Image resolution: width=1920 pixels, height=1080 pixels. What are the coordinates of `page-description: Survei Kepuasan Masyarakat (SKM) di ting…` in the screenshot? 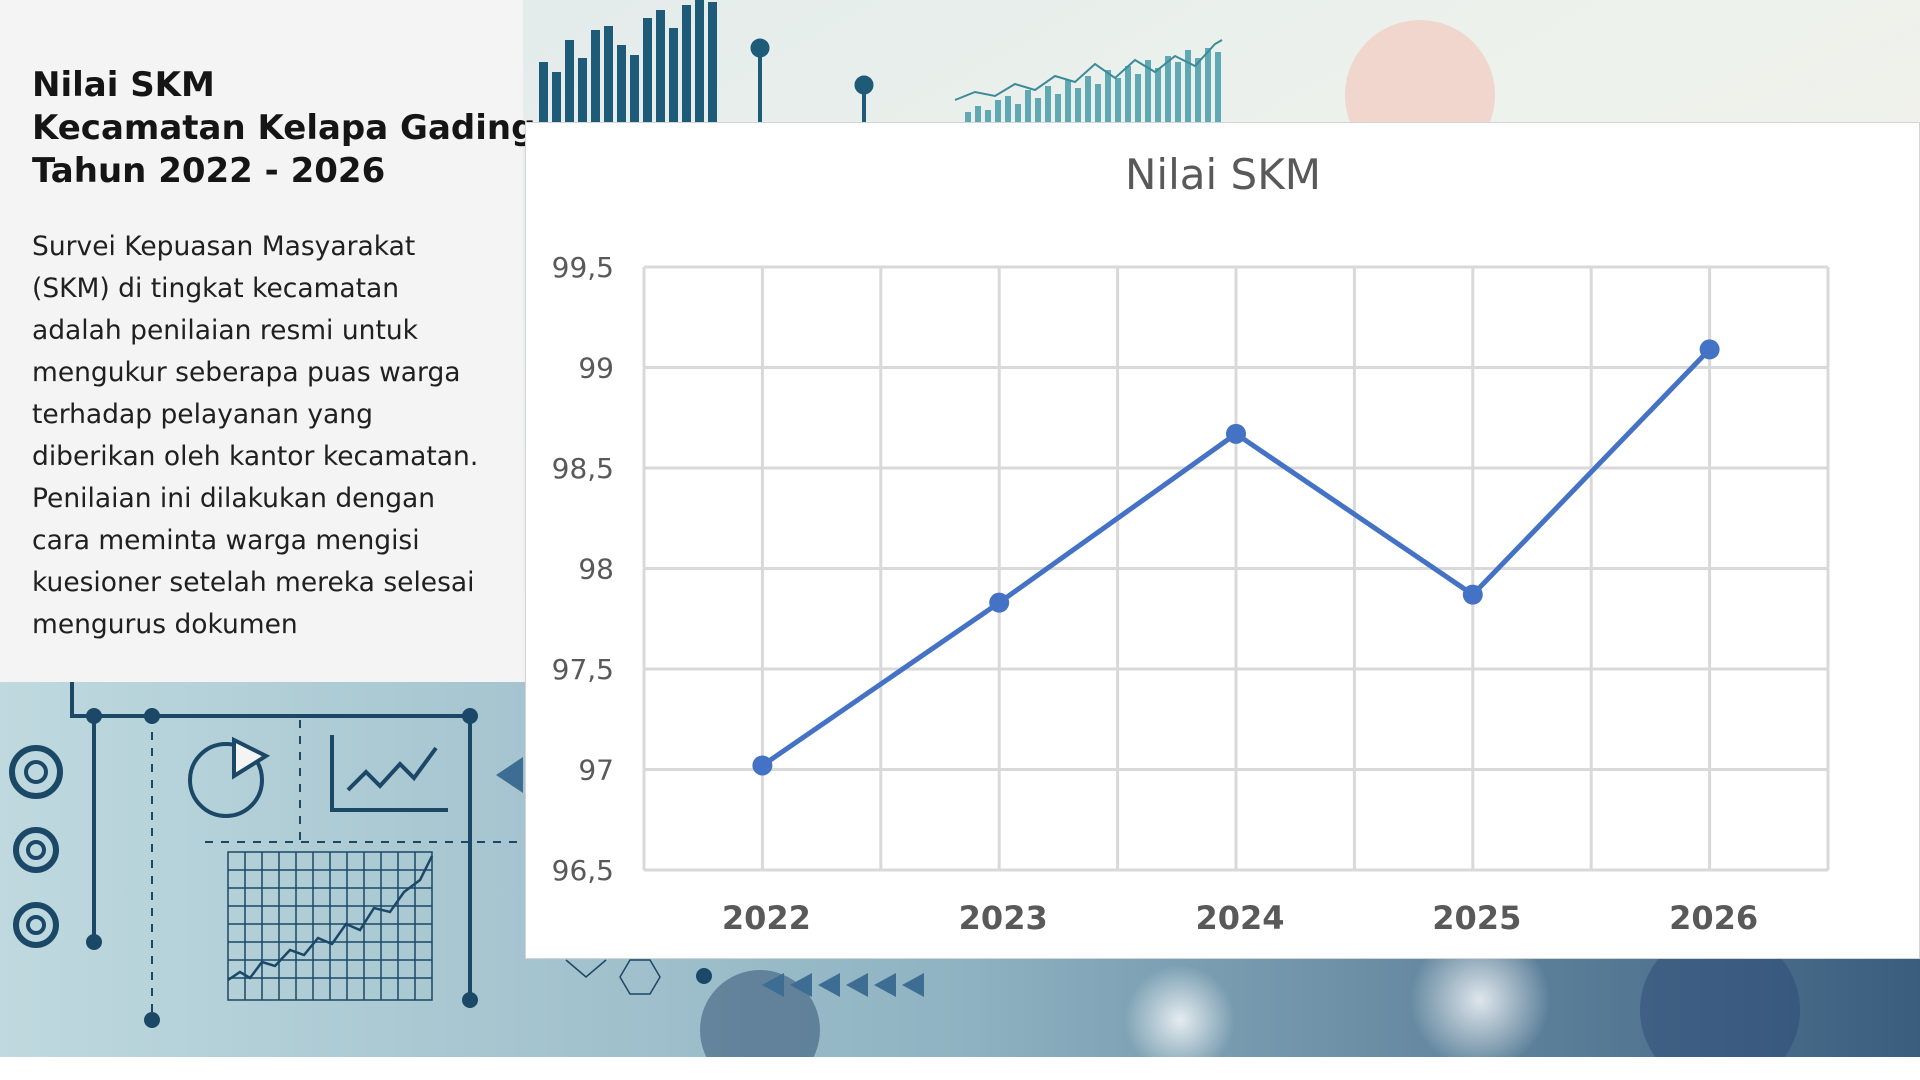 It's located at (255, 435).